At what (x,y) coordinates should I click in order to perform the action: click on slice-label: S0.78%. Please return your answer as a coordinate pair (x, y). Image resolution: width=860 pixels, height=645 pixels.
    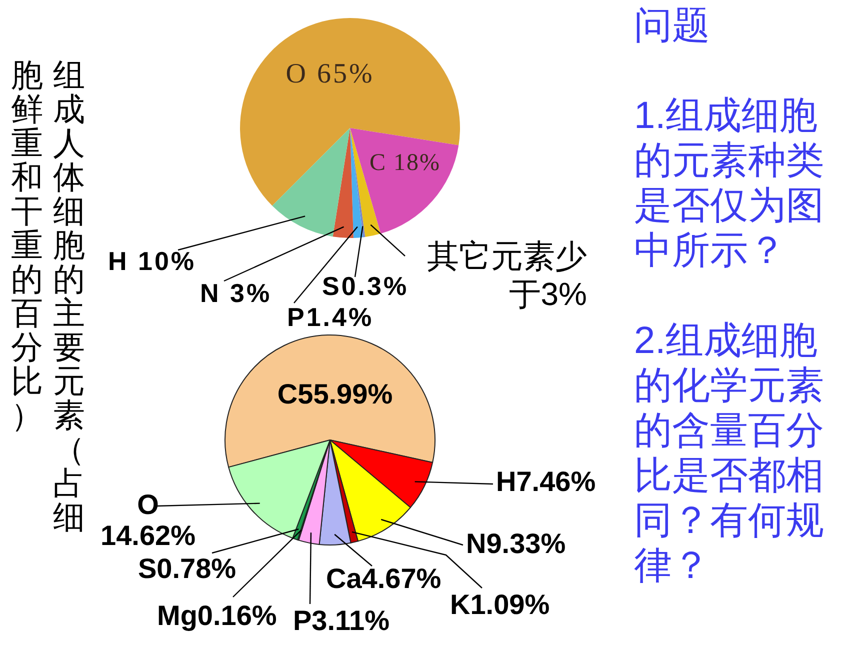
    Looking at the image, I should click on (187, 569).